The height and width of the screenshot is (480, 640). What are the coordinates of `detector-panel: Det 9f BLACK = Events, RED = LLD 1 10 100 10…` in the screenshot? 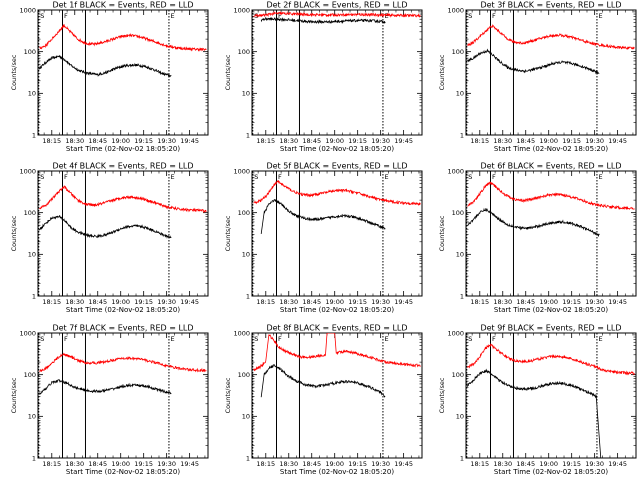 It's located at (537, 400).